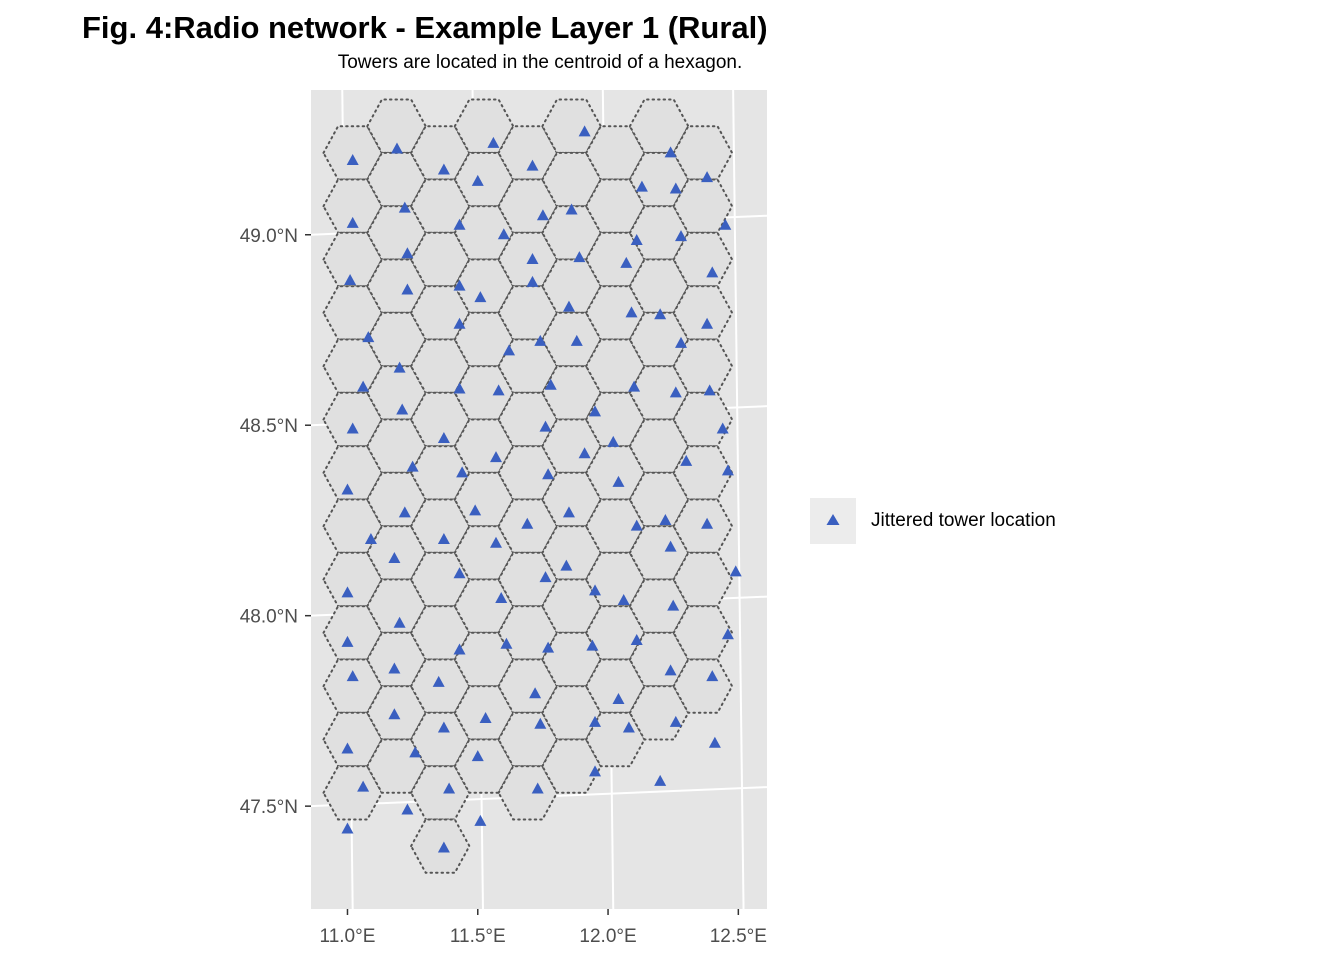 This screenshot has height=960, width=1344. What do you see at coordinates (738, 936) in the screenshot?
I see `x-tick-label-3: 12.5°E` at bounding box center [738, 936].